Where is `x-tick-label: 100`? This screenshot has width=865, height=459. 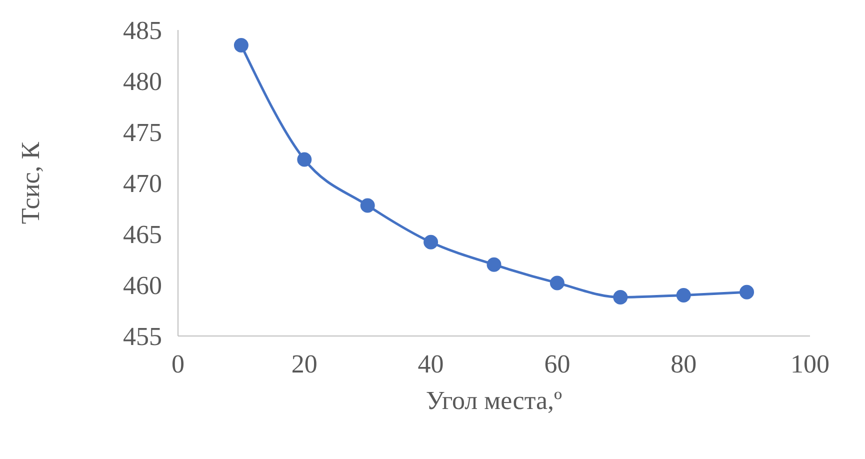 x-tick-label: 100 is located at coordinates (810, 363).